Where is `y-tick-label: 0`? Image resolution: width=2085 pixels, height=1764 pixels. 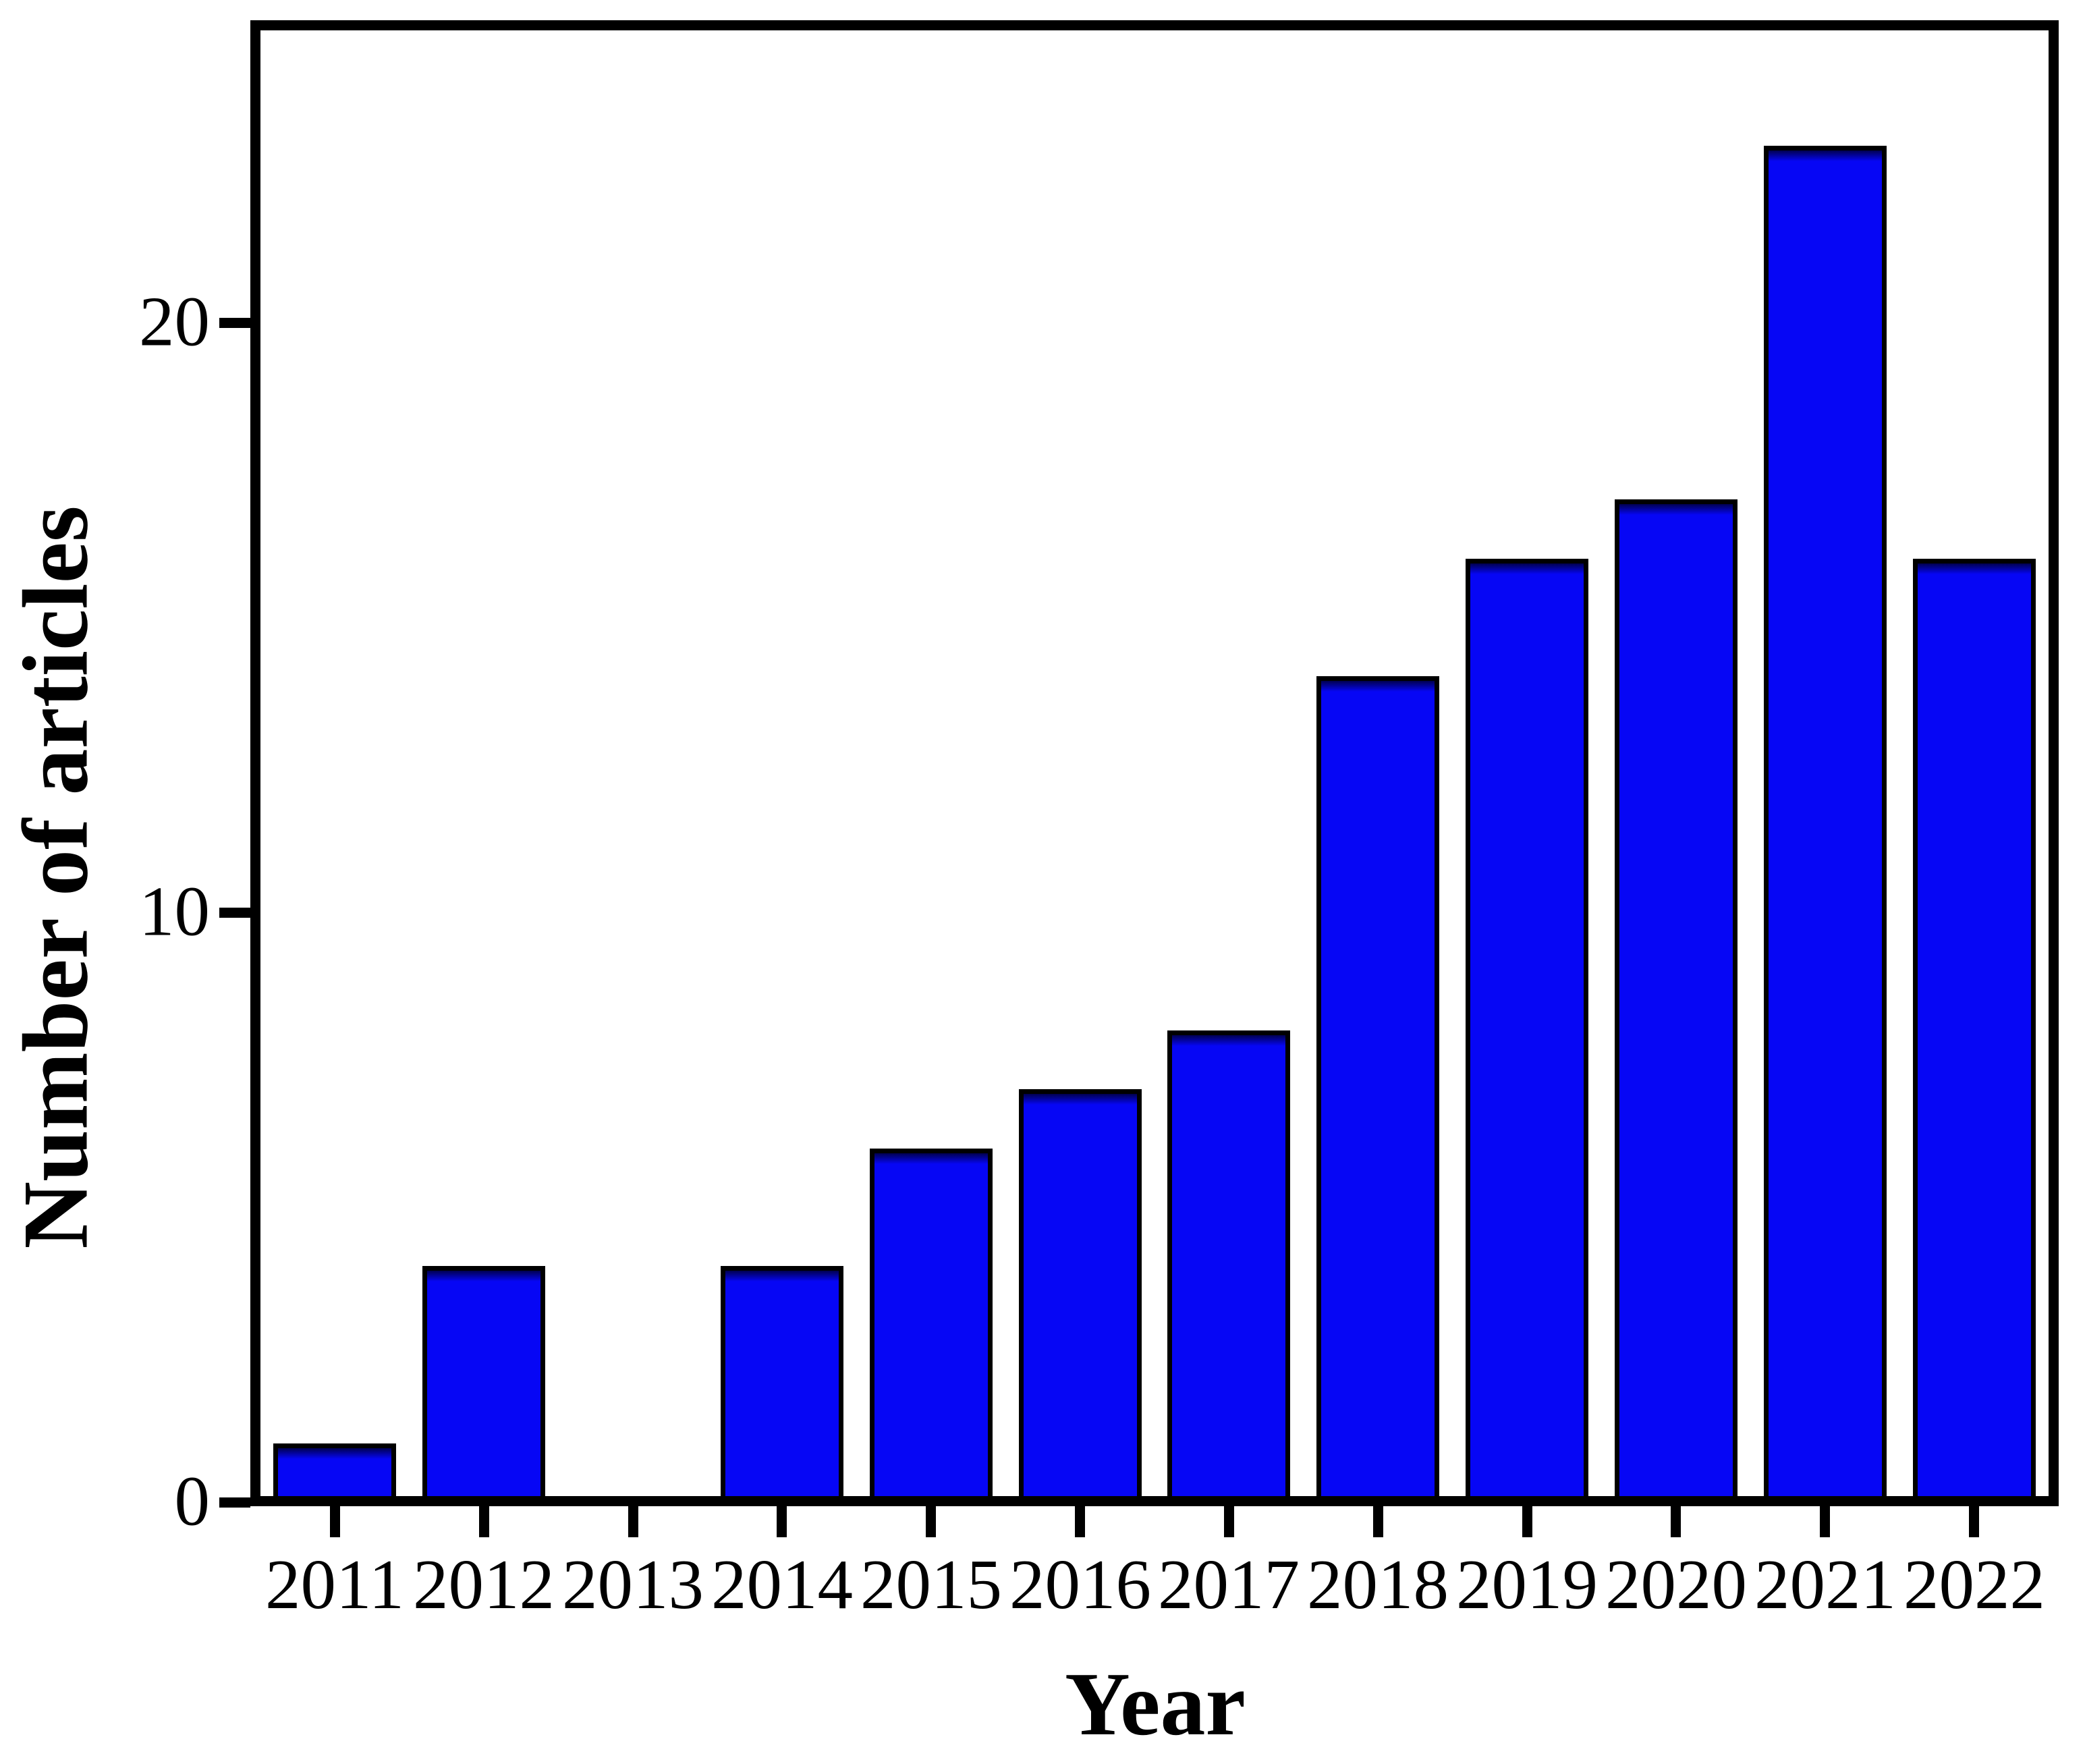
y-tick-label: 0 is located at coordinates (192, 1501).